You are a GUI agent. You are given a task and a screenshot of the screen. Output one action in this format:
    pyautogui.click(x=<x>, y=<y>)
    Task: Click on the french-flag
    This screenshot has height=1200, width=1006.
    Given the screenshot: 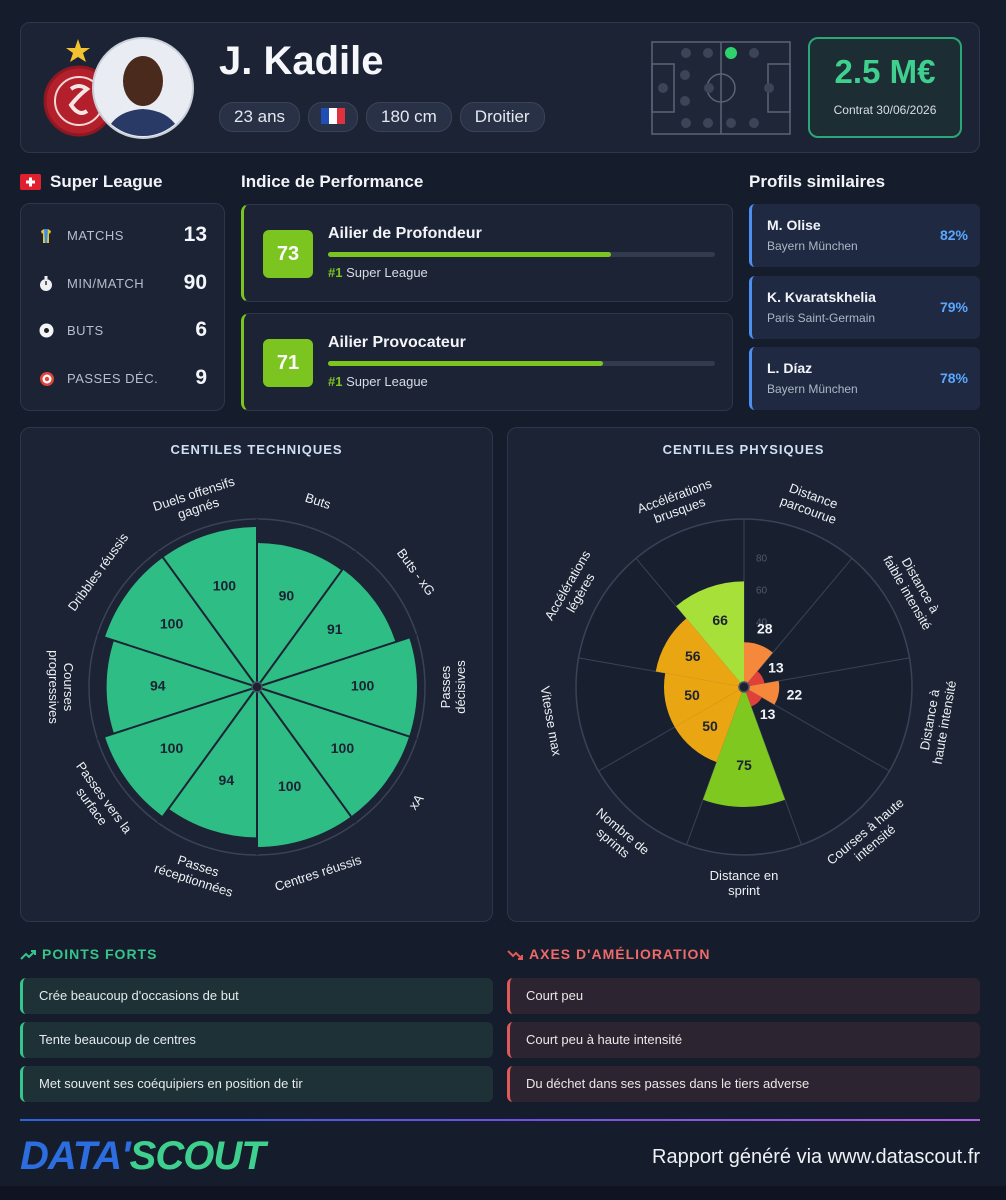 What is the action you would take?
    pyautogui.click(x=333, y=116)
    